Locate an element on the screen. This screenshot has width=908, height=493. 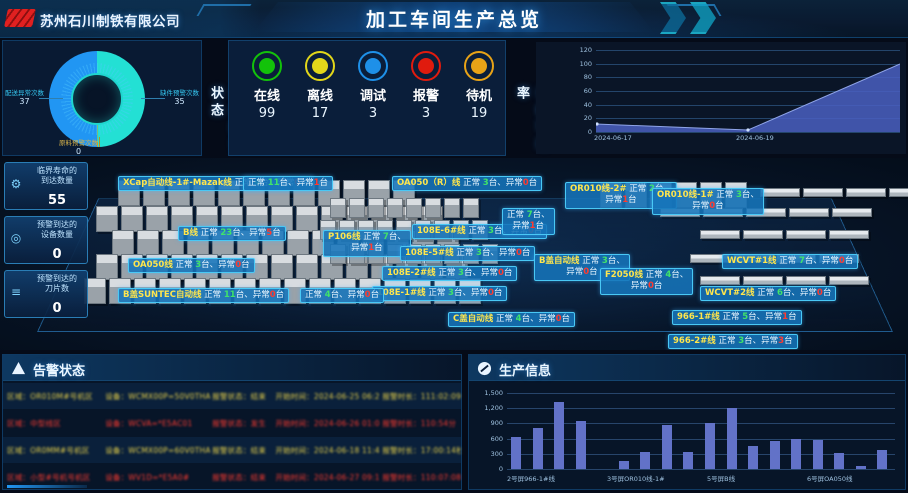
machine-row is located at coordinates (834, 201).